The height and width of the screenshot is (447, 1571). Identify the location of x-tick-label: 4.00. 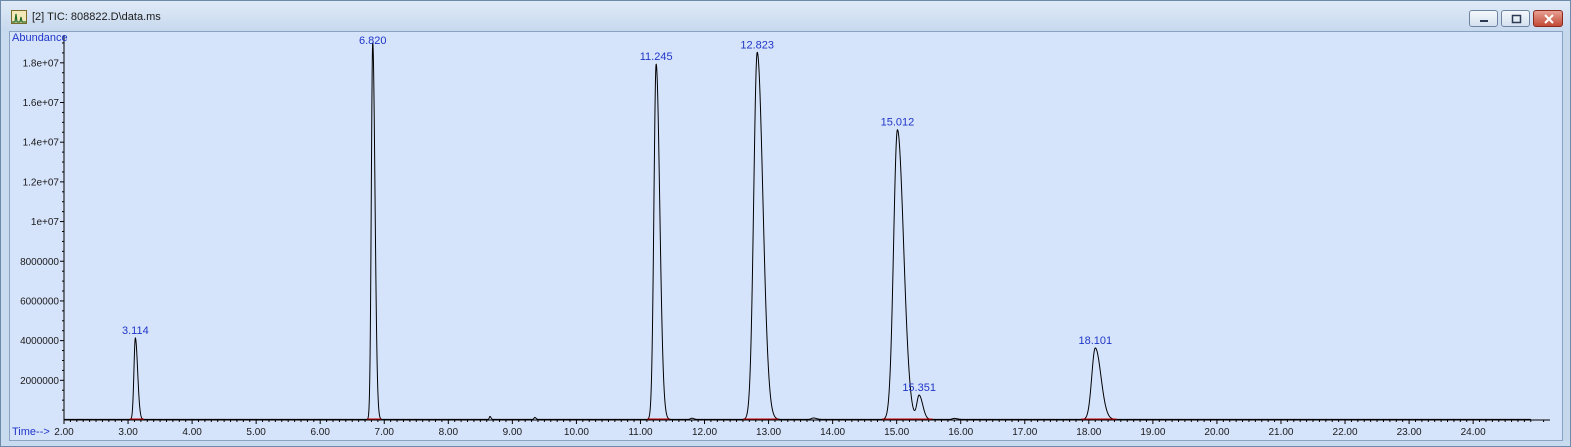
(192, 432).